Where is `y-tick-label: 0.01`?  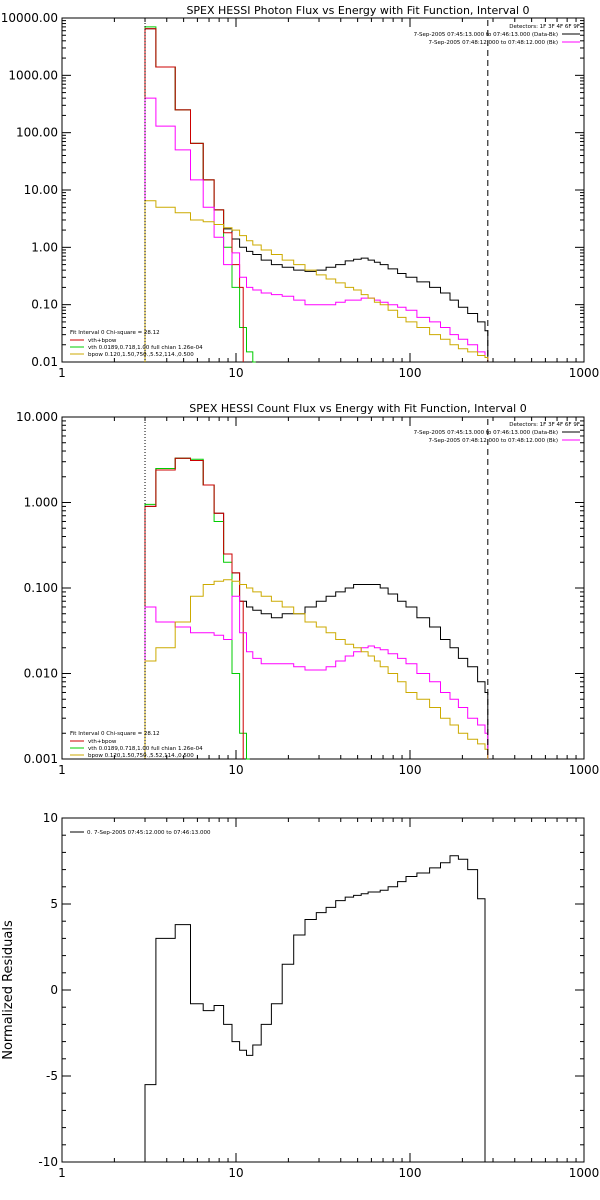 y-tick-label: 0.01 is located at coordinates (44, 362).